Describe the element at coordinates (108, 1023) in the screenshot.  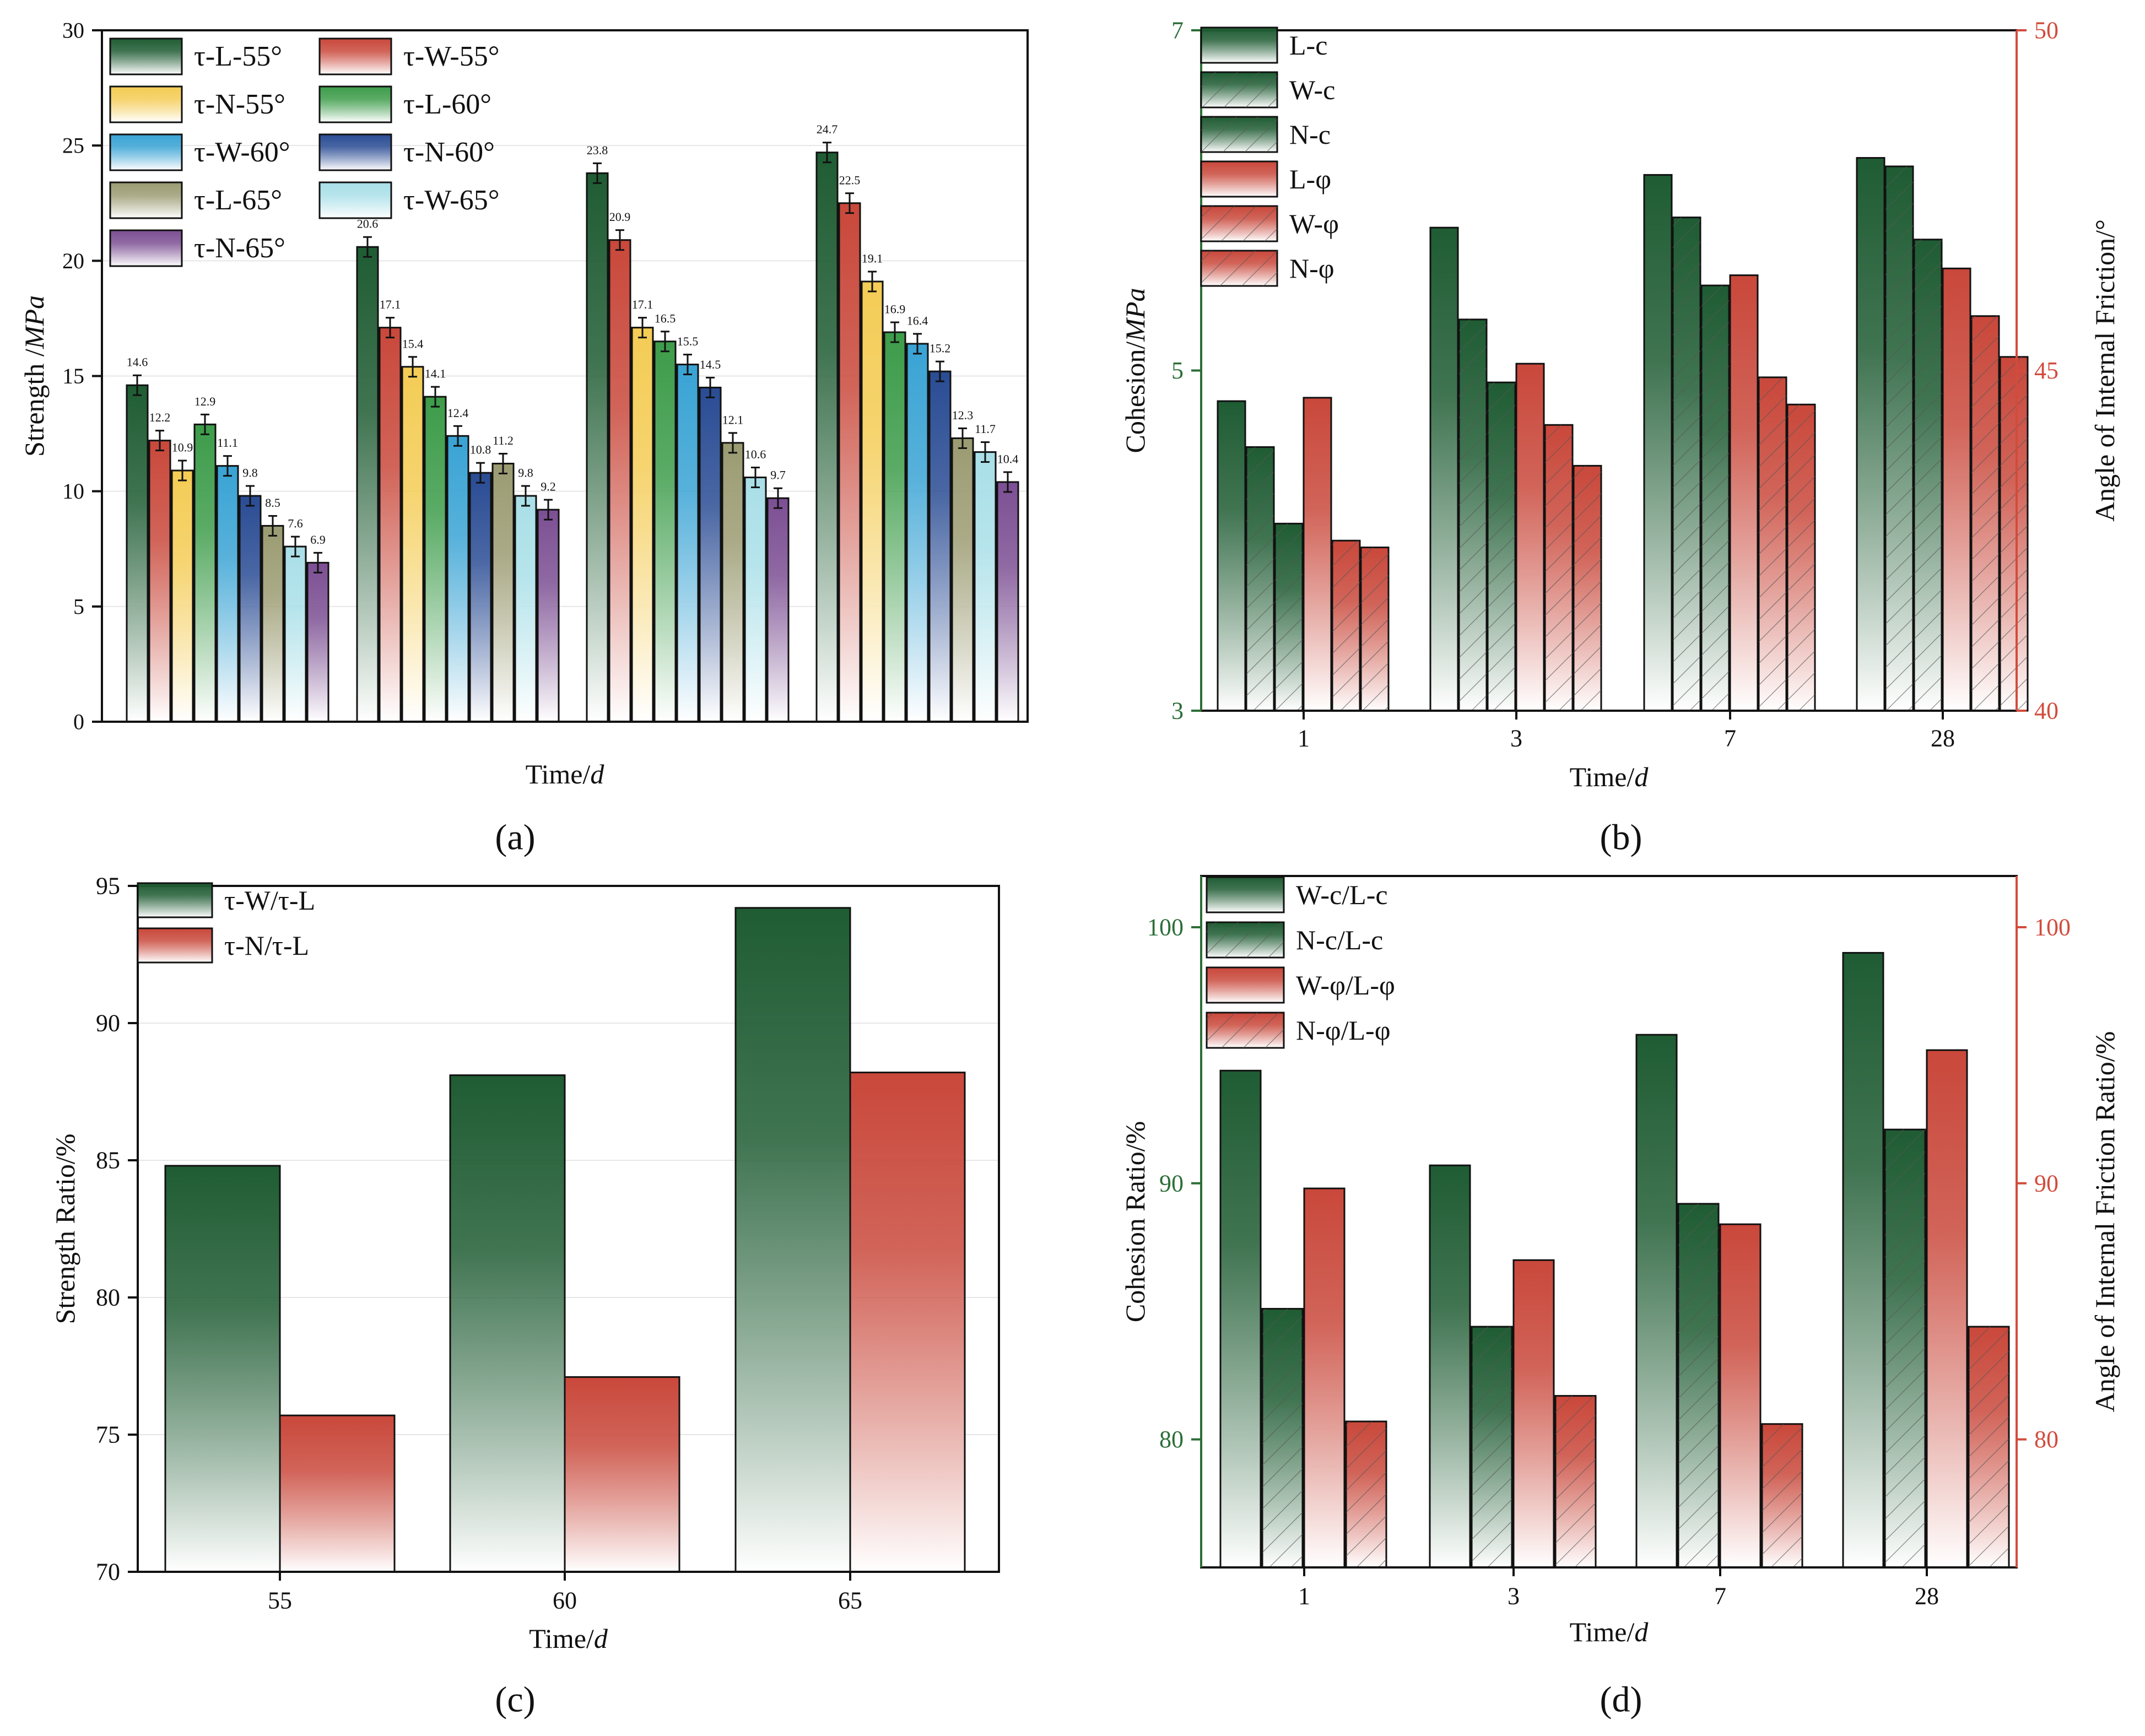
I see `c-y-tick-label: 90` at that location.